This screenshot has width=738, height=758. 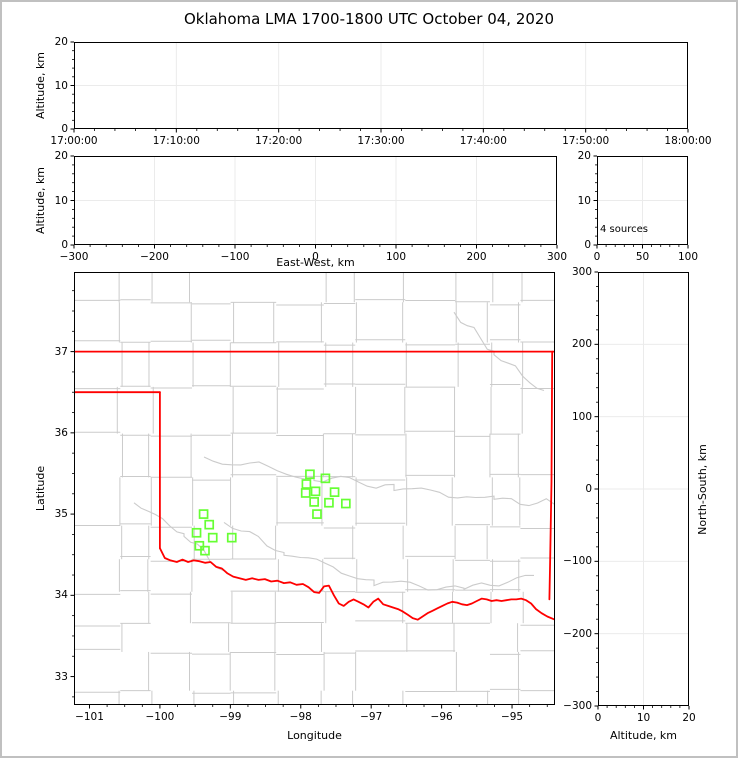 I want to click on station-markers, so click(x=271, y=512).